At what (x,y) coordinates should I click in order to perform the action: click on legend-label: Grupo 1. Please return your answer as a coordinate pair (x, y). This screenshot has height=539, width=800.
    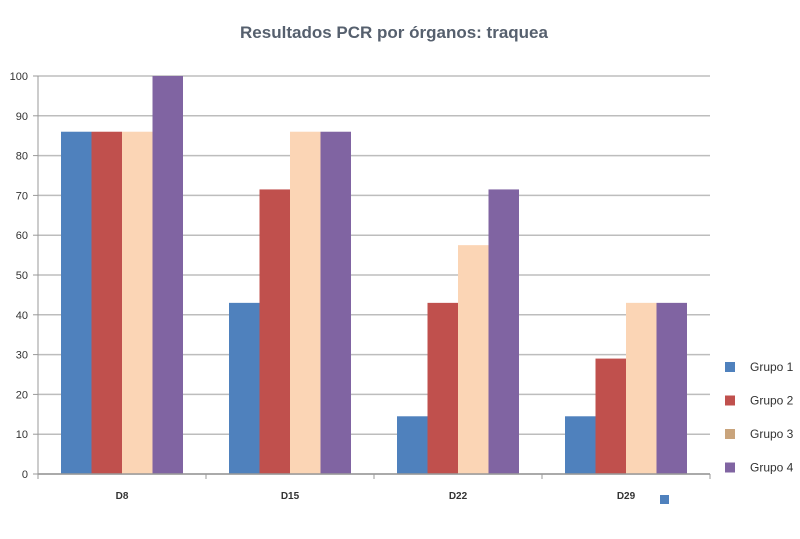
    Looking at the image, I should click on (772, 367).